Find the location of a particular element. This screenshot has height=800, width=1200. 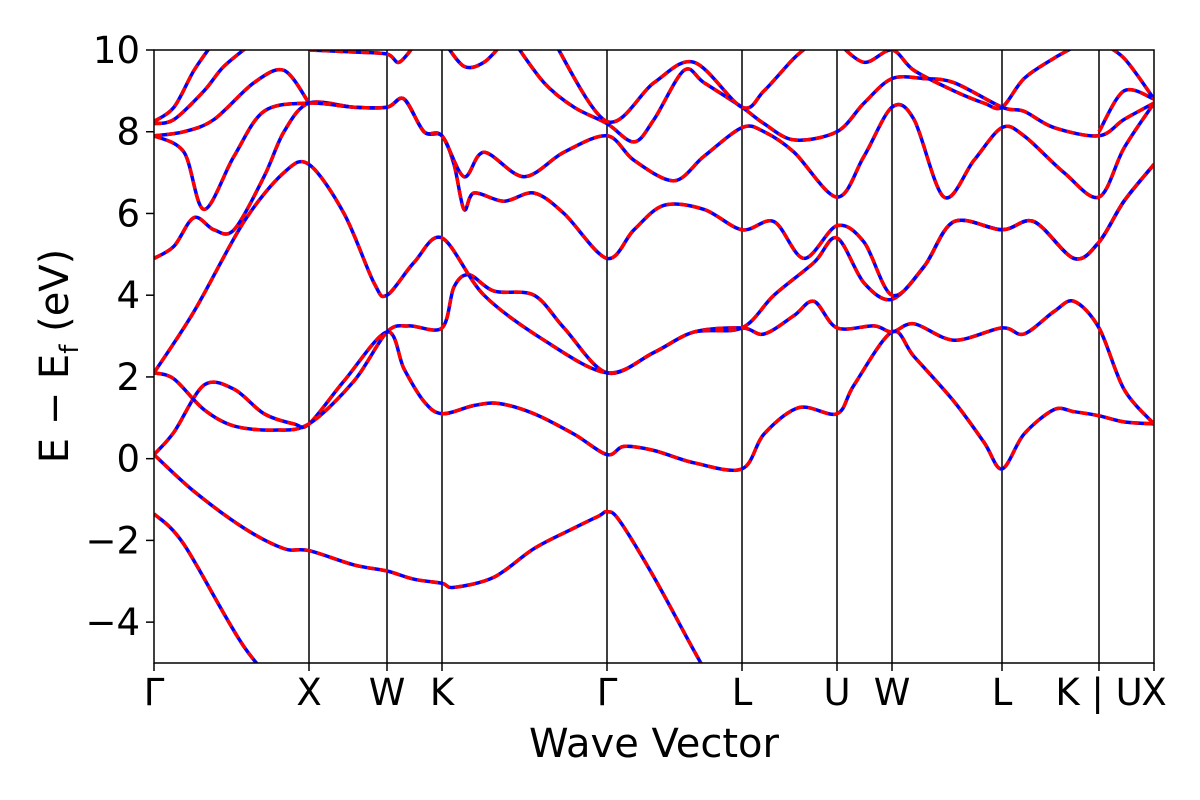

y-tick-label: −4 is located at coordinates (112, 622).